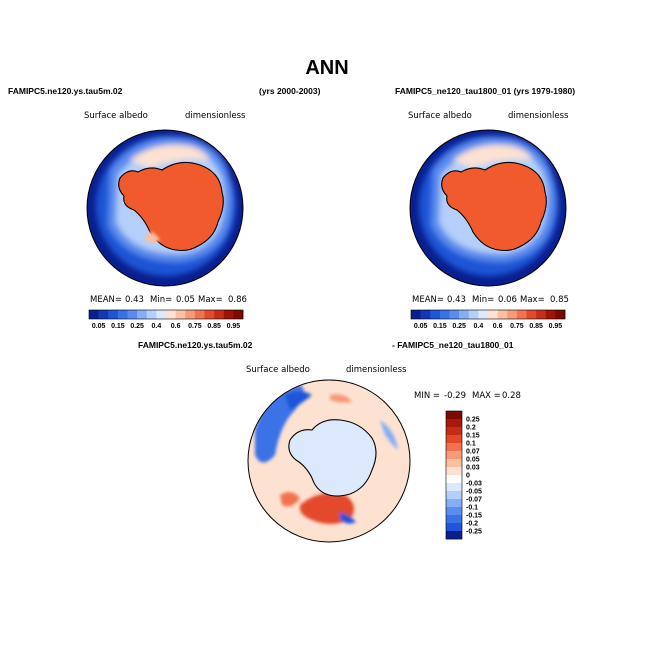  Describe the element at coordinates (290, 499) in the screenshot. I see `diff-map-pos-southwest` at that location.